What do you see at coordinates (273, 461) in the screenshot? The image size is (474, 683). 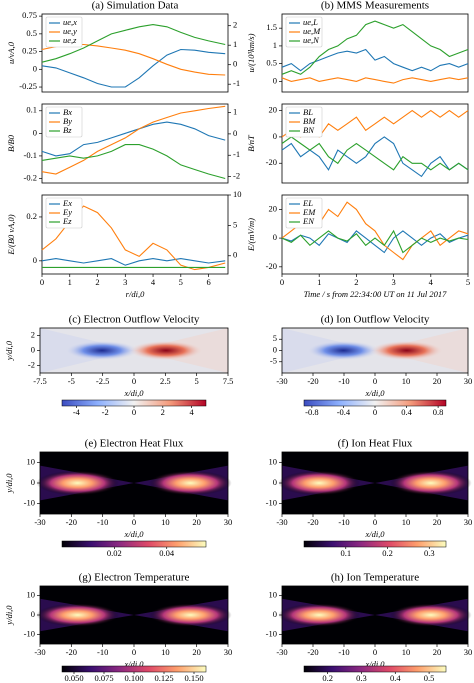 I see `y-tick-label: 10` at bounding box center [273, 461].